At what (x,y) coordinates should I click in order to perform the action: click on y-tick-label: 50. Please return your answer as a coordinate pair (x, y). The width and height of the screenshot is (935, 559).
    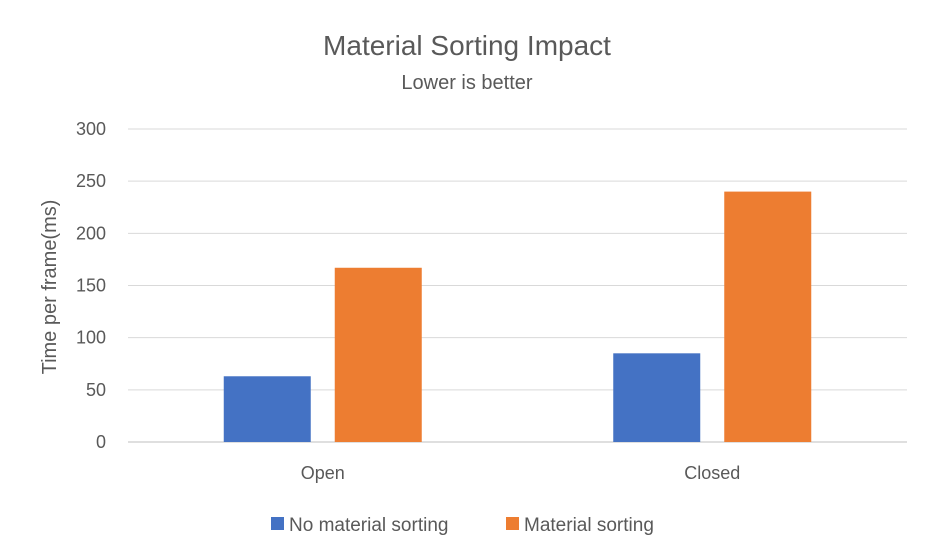
    Looking at the image, I should click on (96, 390).